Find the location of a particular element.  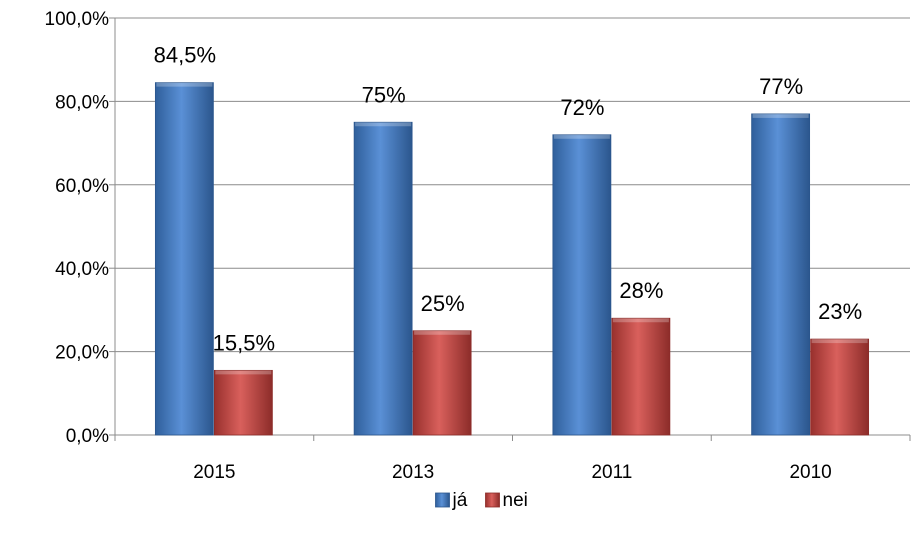

bar-já-2010 is located at coordinates (781, 274).